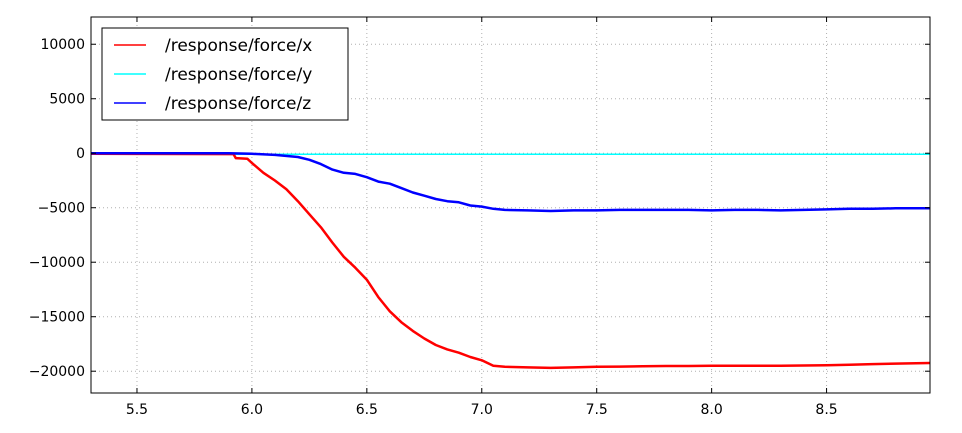 The height and width of the screenshot is (433, 962). Describe the element at coordinates (62, 45) in the screenshot. I see `y-tick-label: 10000` at that location.